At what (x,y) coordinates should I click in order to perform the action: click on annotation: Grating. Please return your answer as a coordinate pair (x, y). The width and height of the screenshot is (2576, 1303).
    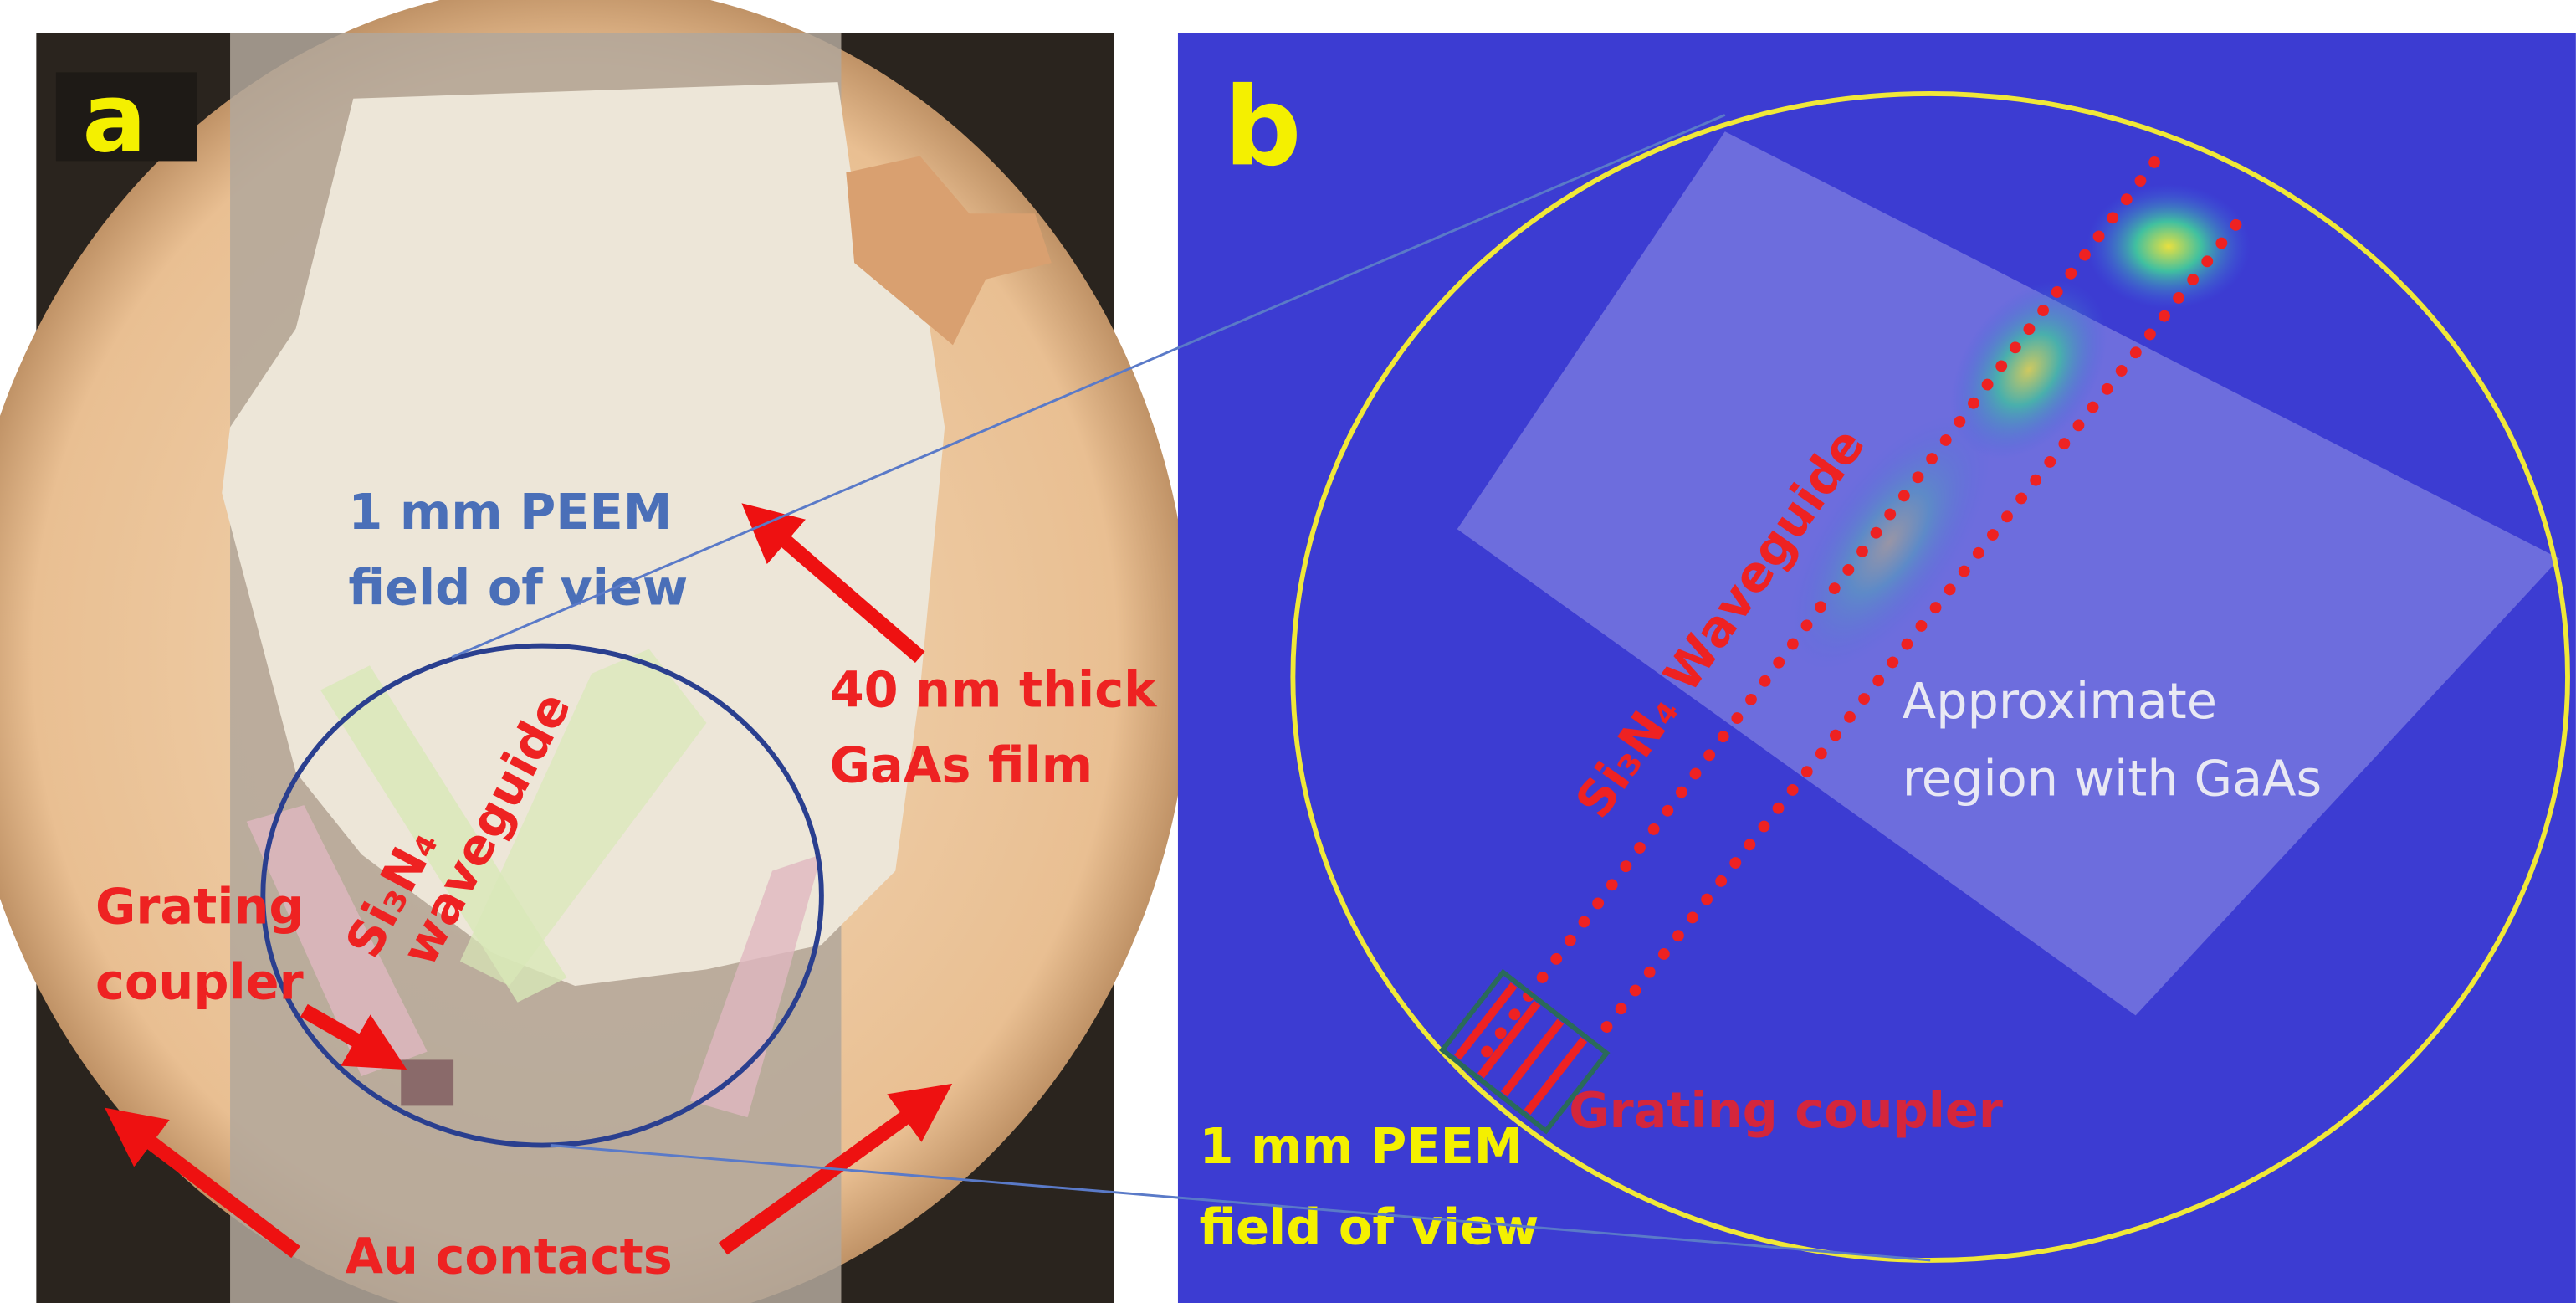
    Looking at the image, I should click on (200, 906).